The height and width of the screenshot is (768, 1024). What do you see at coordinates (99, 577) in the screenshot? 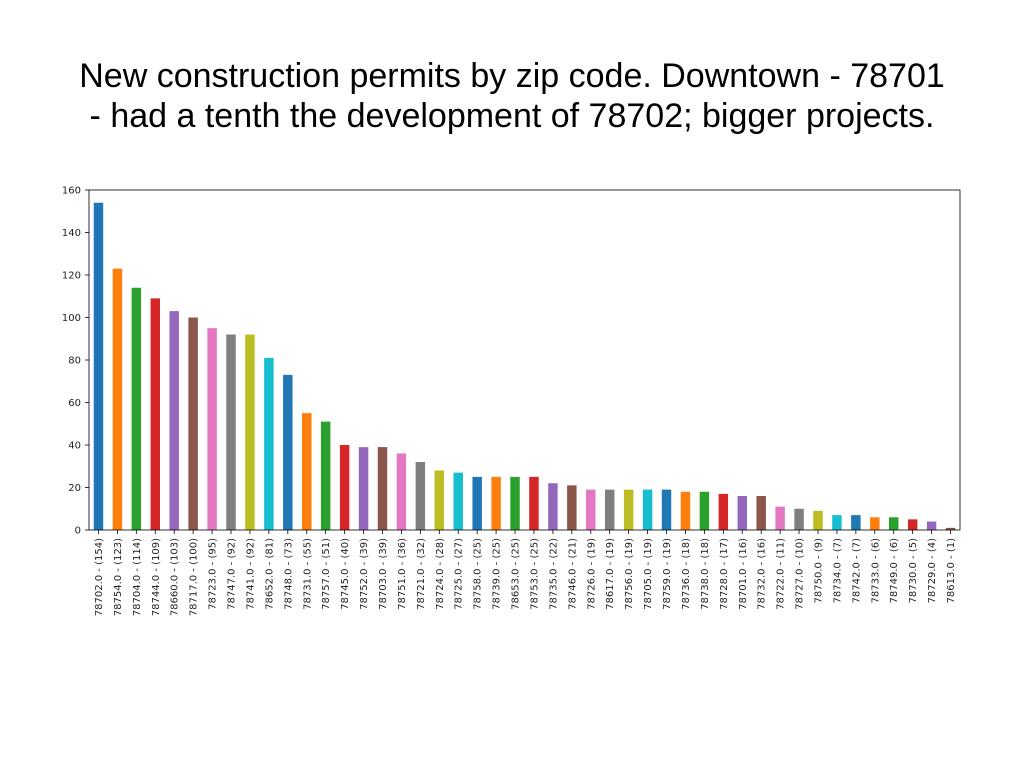
I see `x-tick-label: 78702.0 - (154)` at bounding box center [99, 577].